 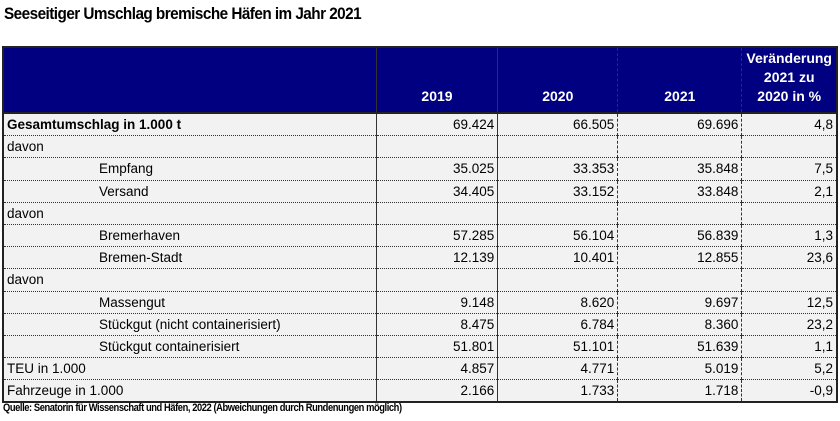 I want to click on value-2021: 12.855, so click(x=680, y=258).